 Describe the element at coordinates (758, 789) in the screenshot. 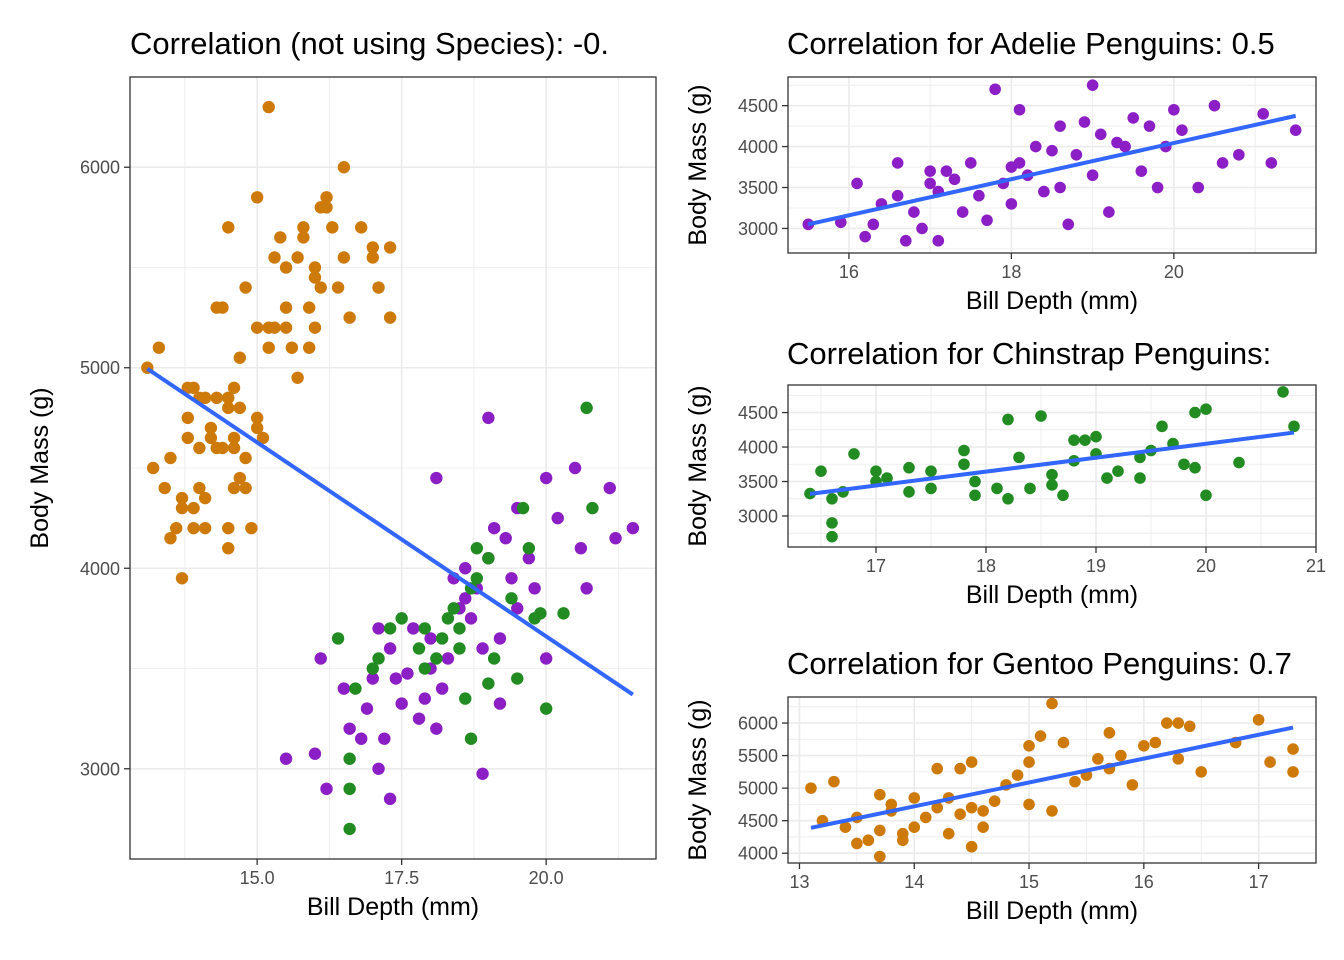

I see `y-tick-label: 5000` at that location.